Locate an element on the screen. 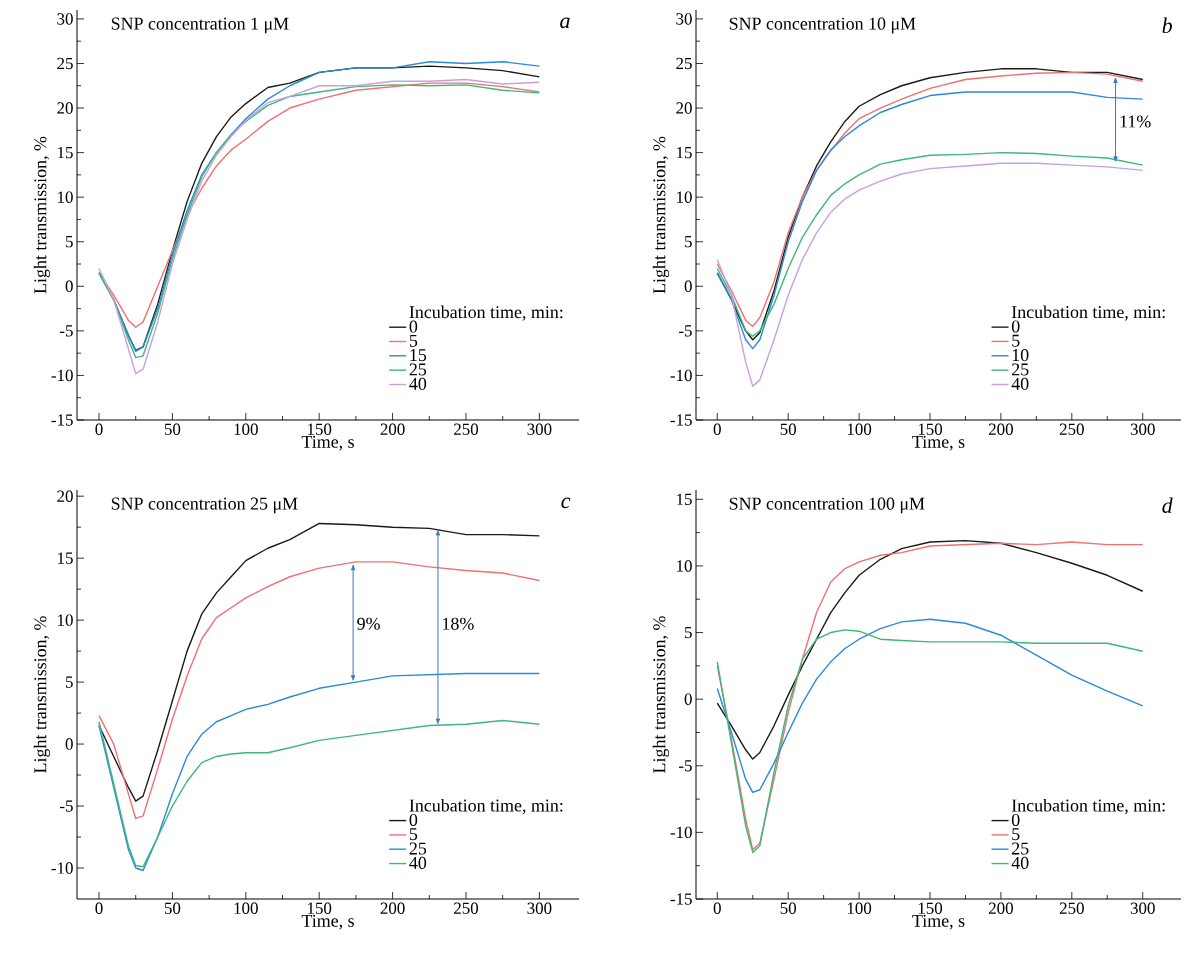 This screenshot has width=1189, height=956. annotation: 9% is located at coordinates (368, 623).